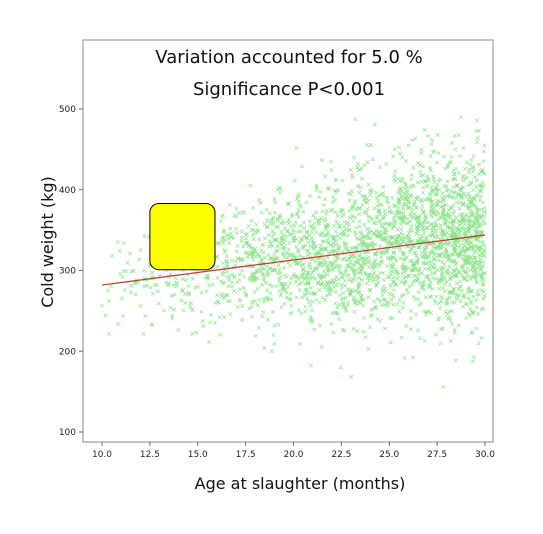 This screenshot has height=534, width=543. What do you see at coordinates (182, 236) in the screenshot?
I see `highlight-box` at bounding box center [182, 236].